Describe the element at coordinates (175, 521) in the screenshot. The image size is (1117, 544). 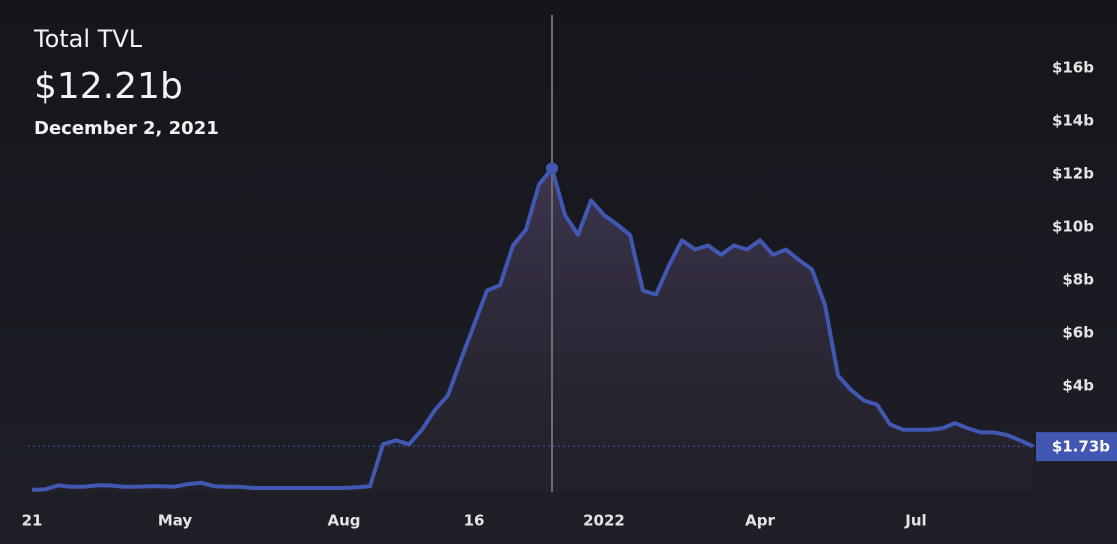
I see `x-tick-label: May` at that location.